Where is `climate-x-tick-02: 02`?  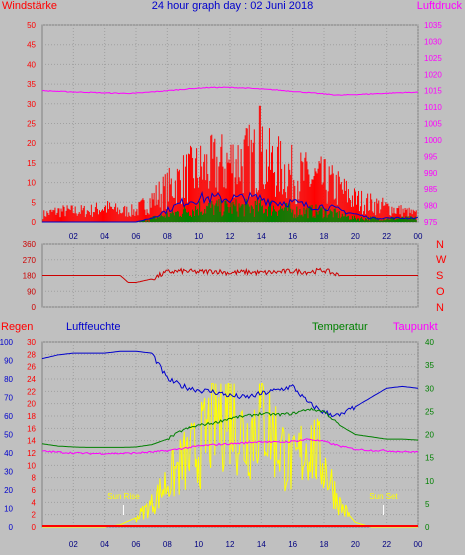 climate-x-tick-02: 02 is located at coordinates (73, 544).